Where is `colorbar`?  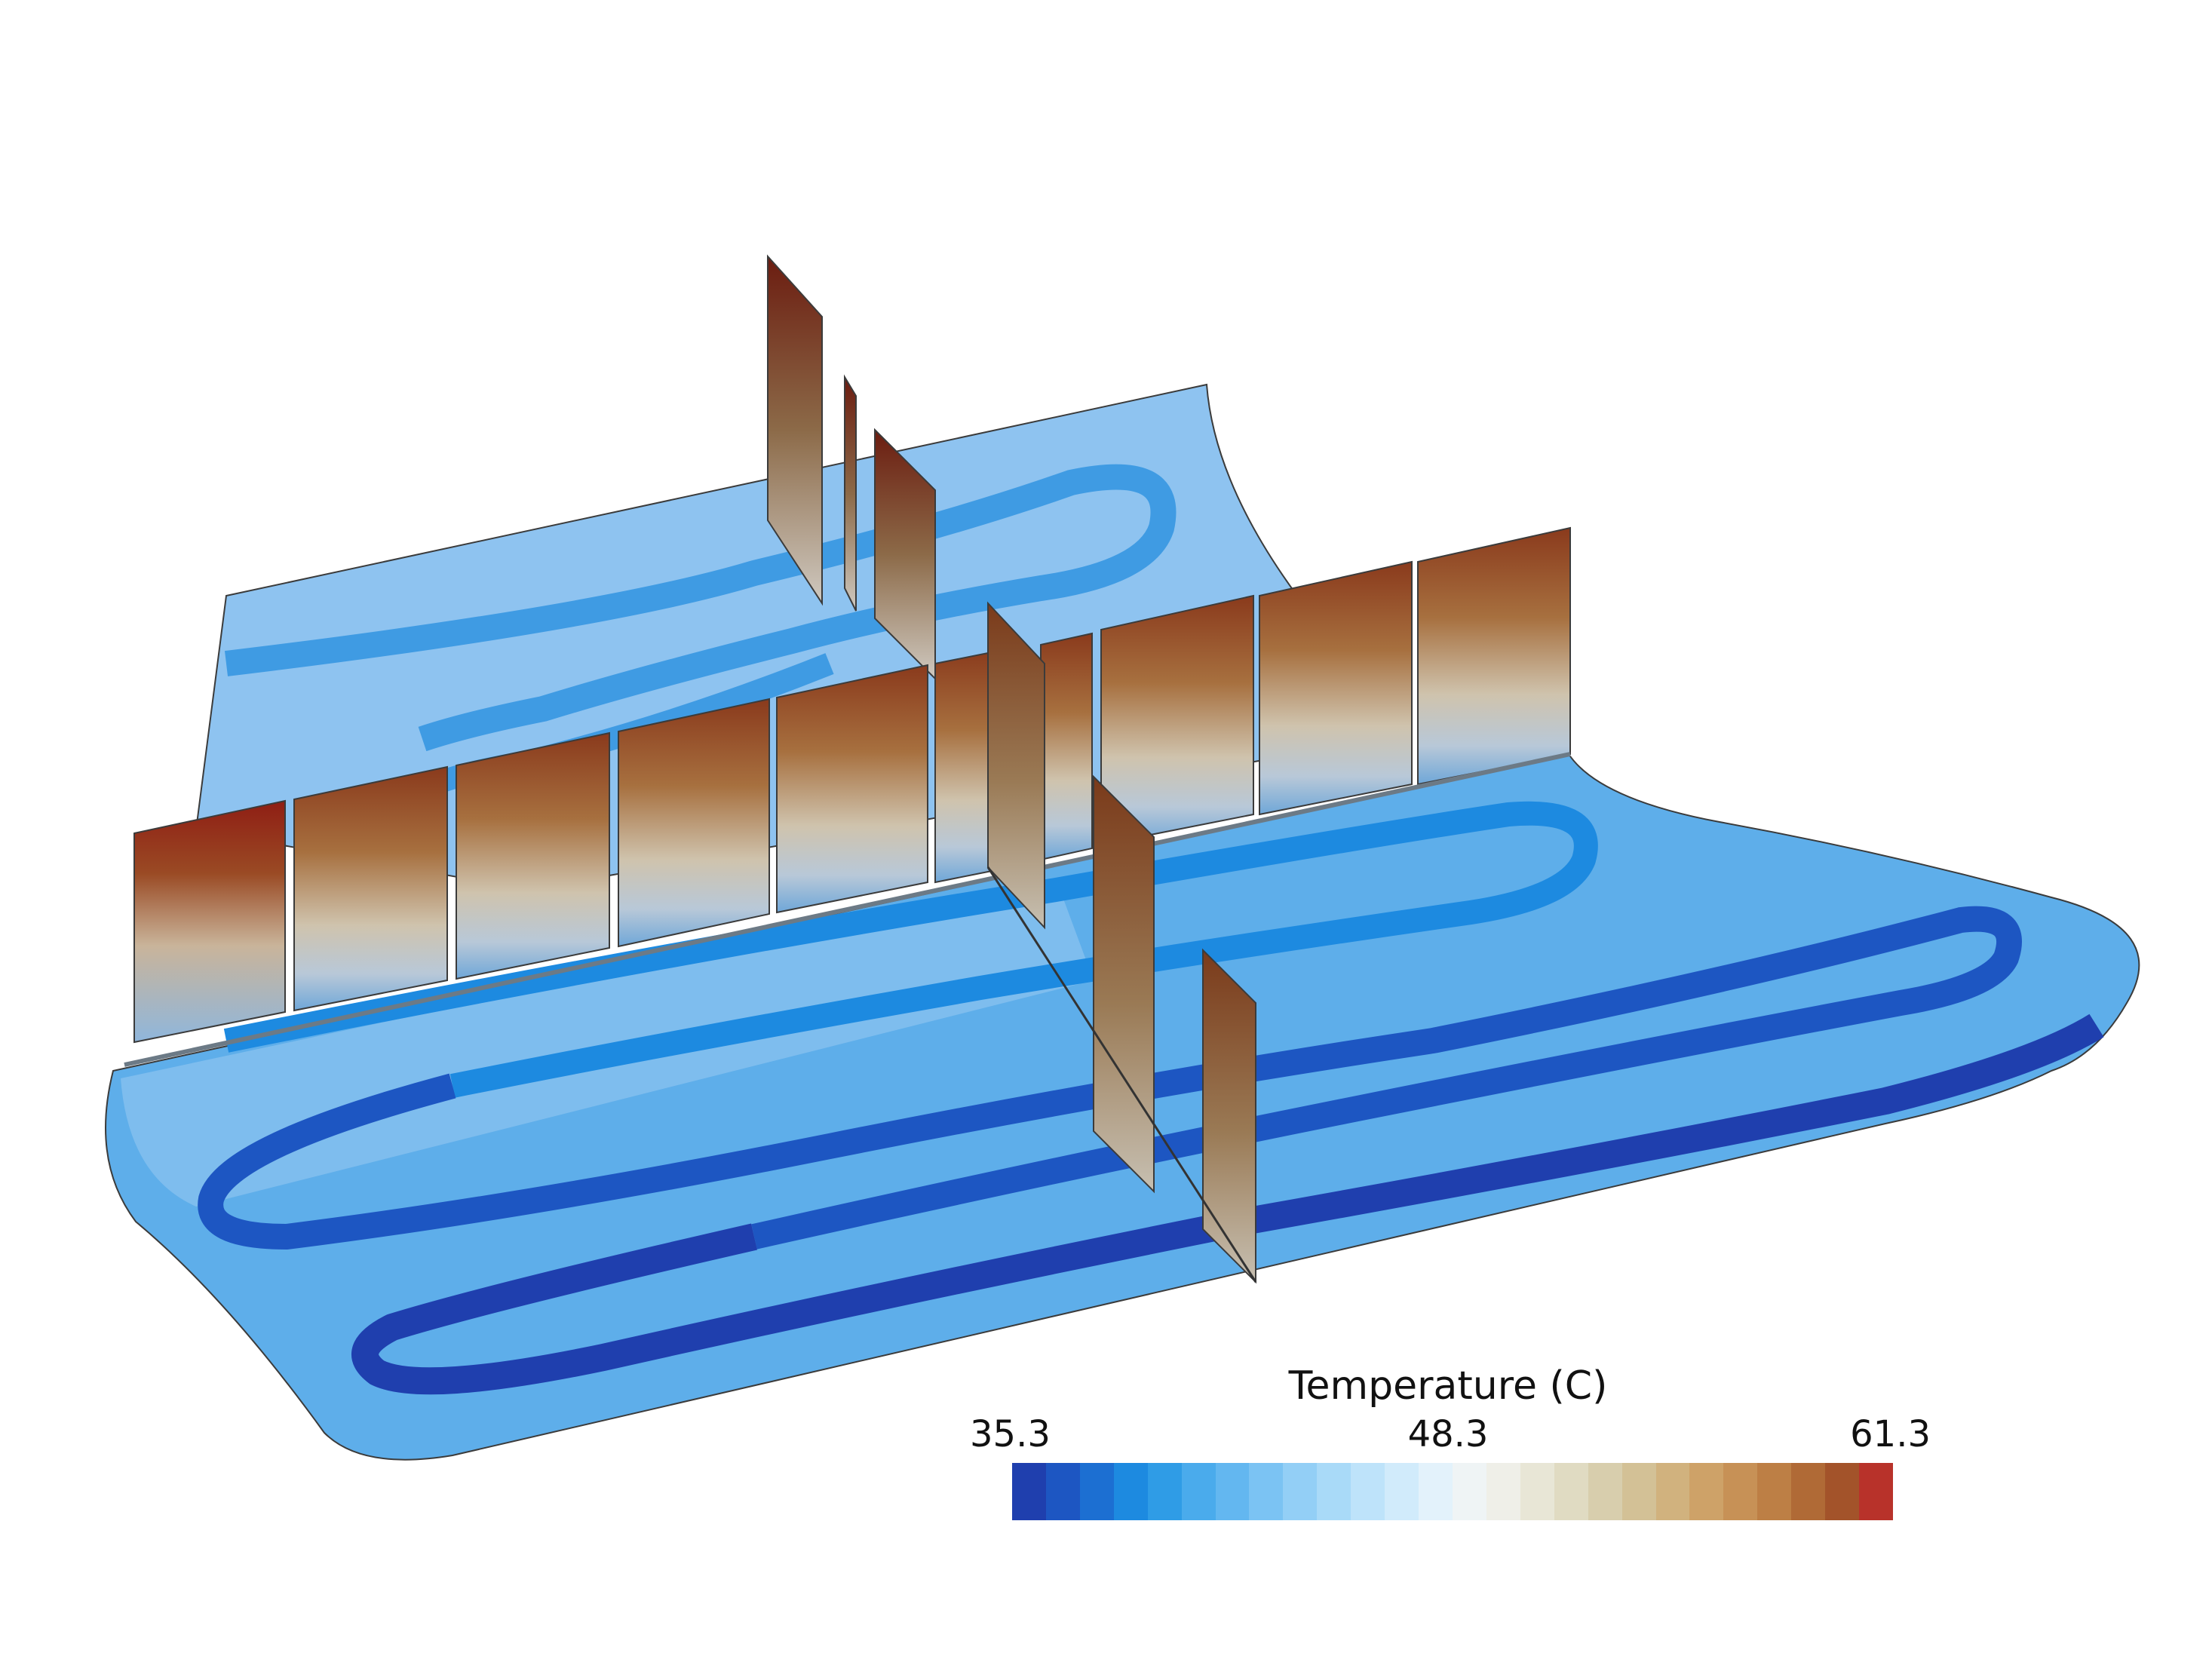
colorbar is located at coordinates (1452, 1491).